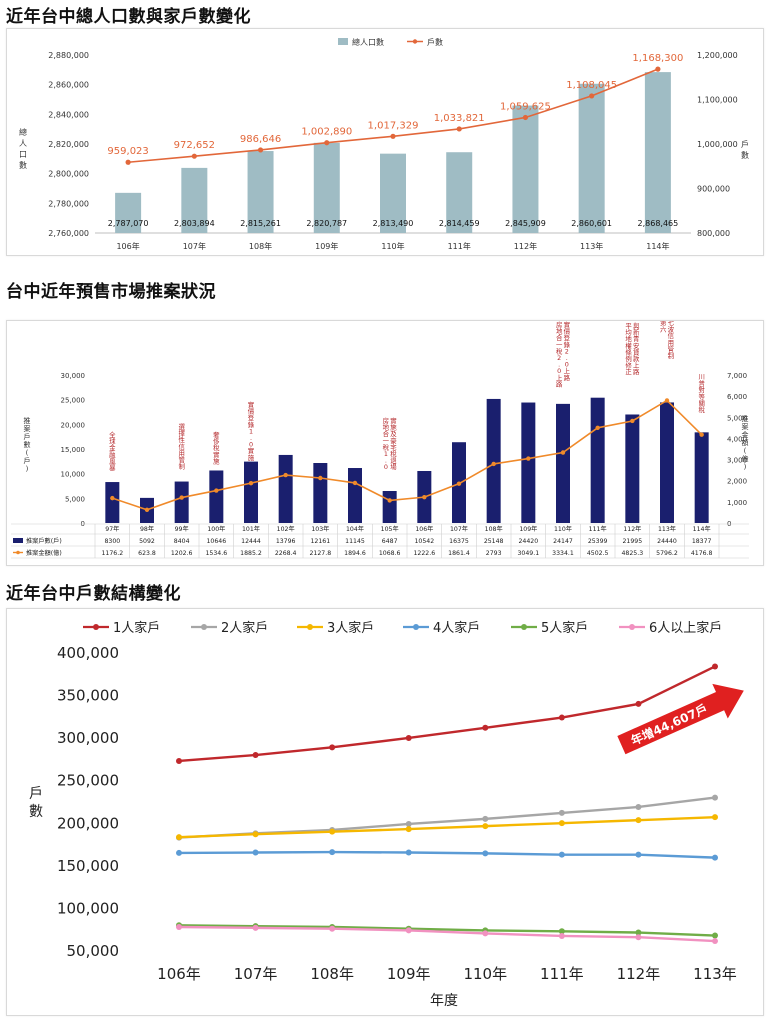  I want to click on section-title-population: 近年台中總人口數與家戶數變化, so click(128, 17).